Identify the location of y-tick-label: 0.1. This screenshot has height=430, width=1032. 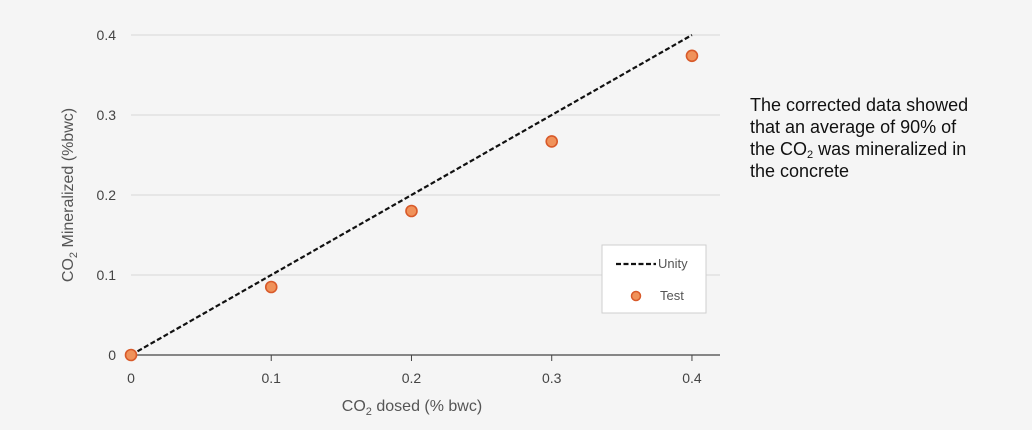
(107, 275).